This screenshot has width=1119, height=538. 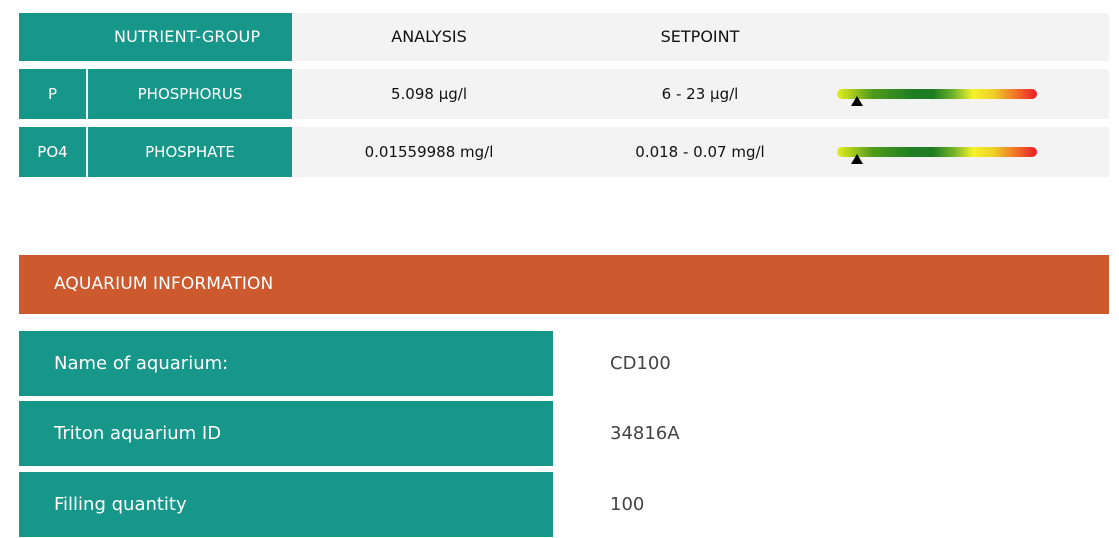 I want to click on aquarium-id-label: Triton aquarium ID, so click(x=286, y=433).